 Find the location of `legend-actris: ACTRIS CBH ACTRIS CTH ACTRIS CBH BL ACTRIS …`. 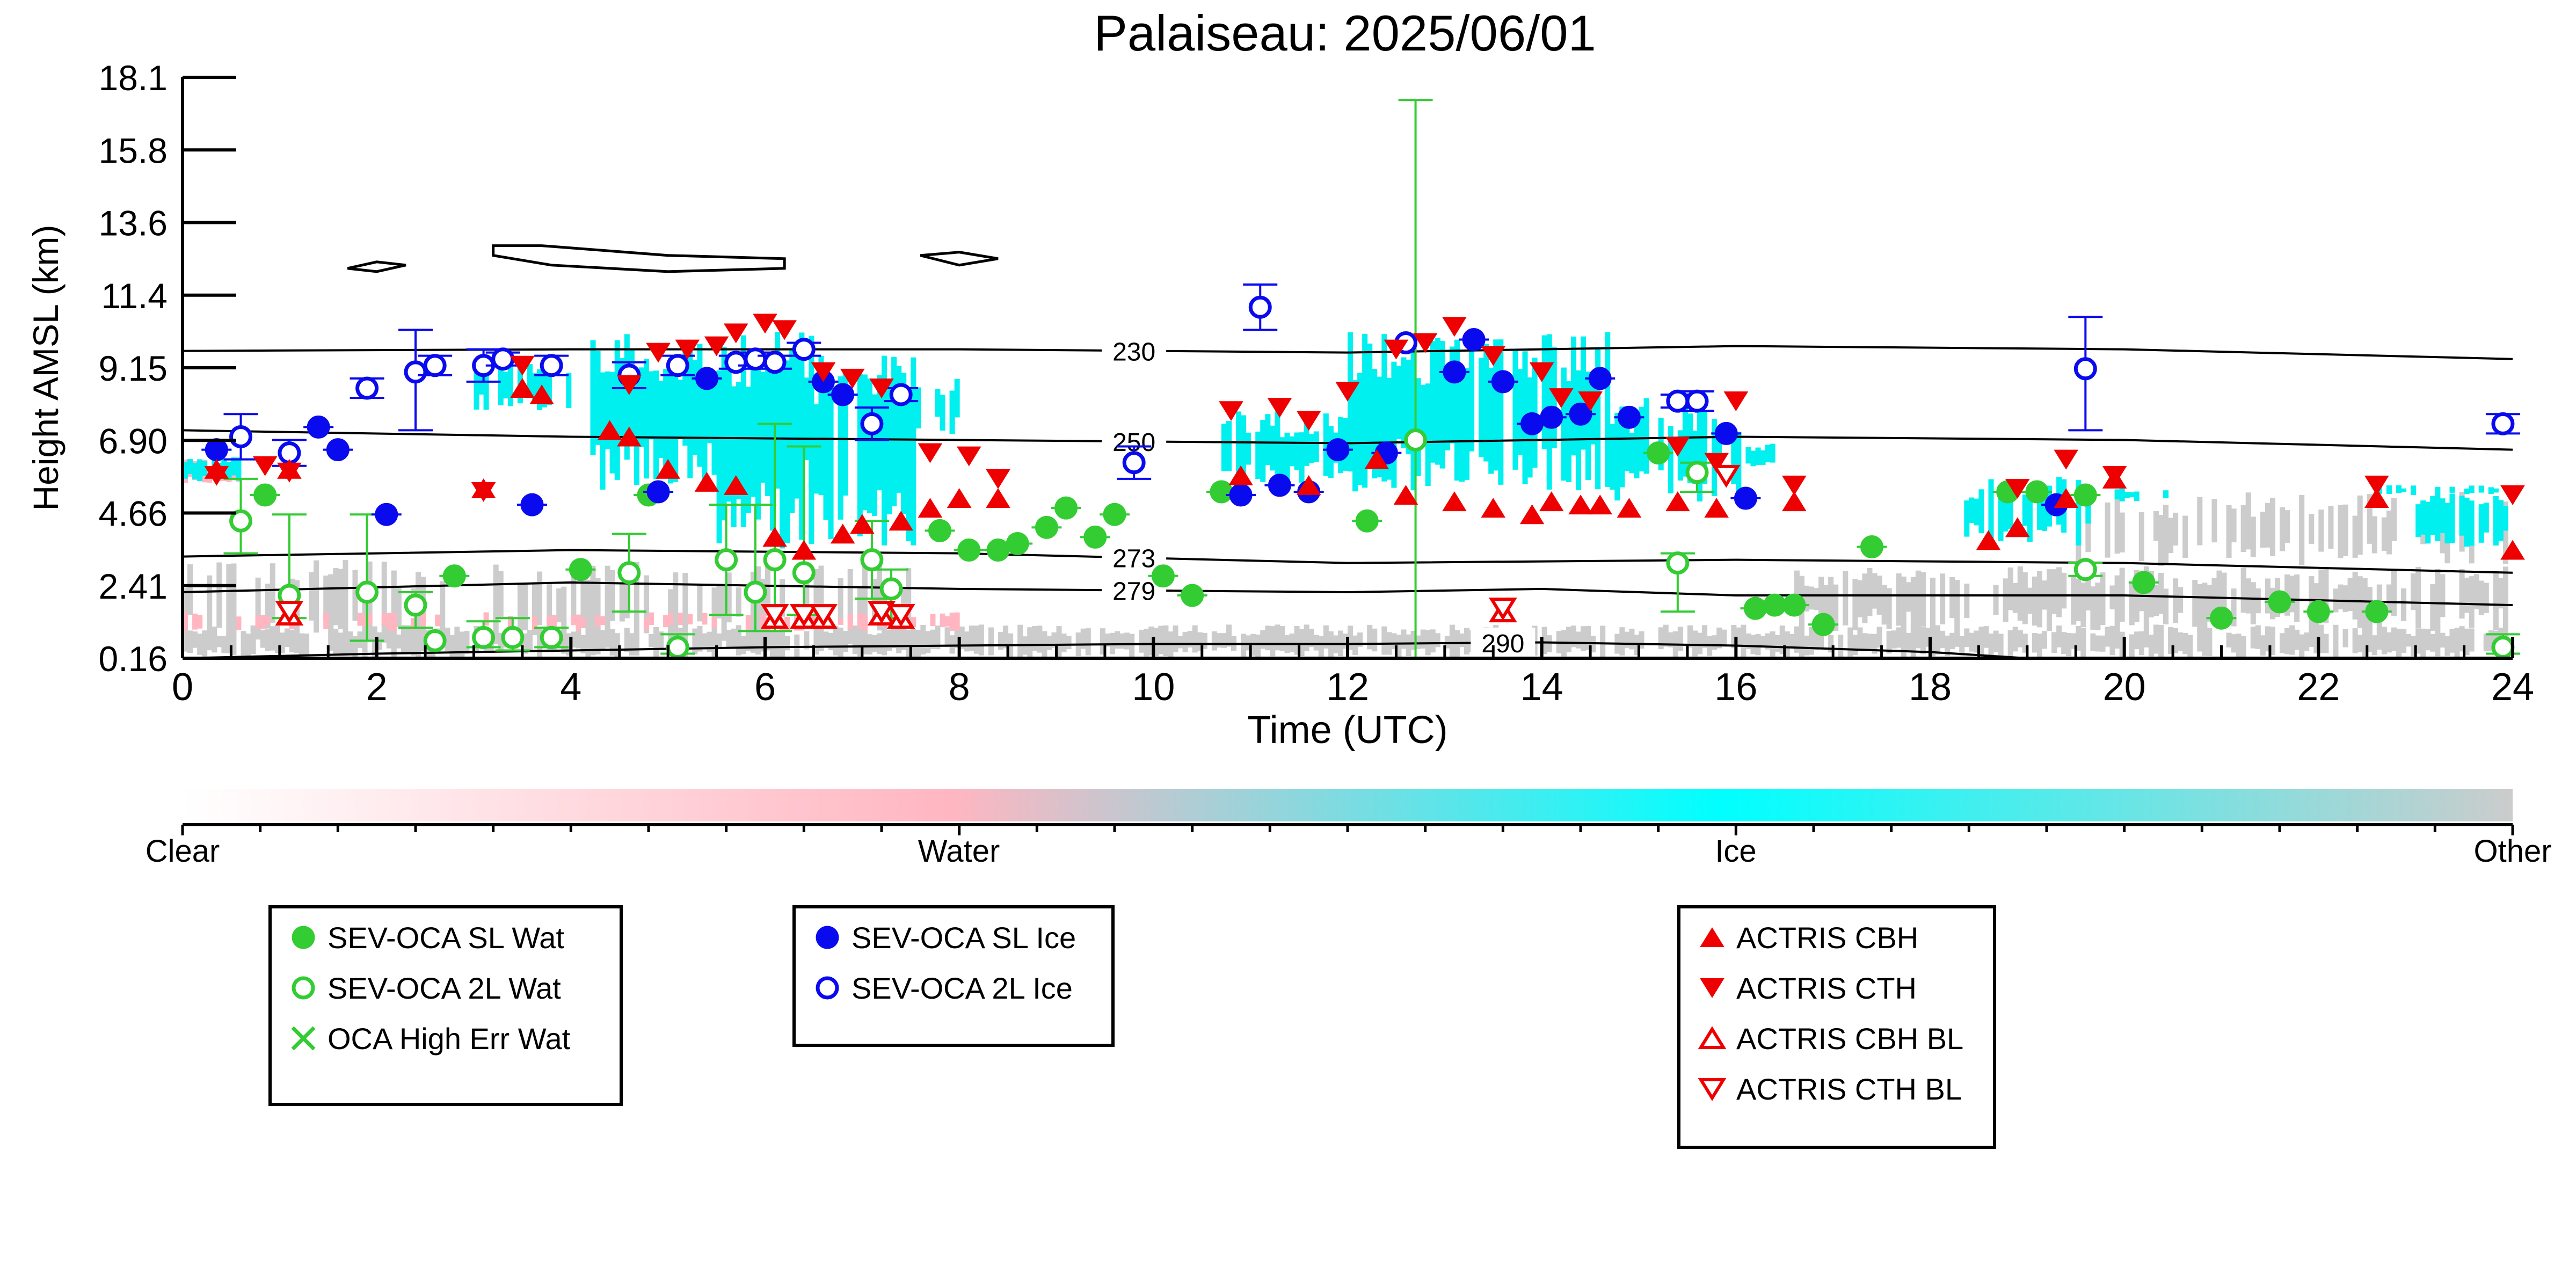

legend-actris: ACTRIS CBH ACTRIS CTH ACTRIS CBH BL ACTRIS … is located at coordinates (1836, 1027).